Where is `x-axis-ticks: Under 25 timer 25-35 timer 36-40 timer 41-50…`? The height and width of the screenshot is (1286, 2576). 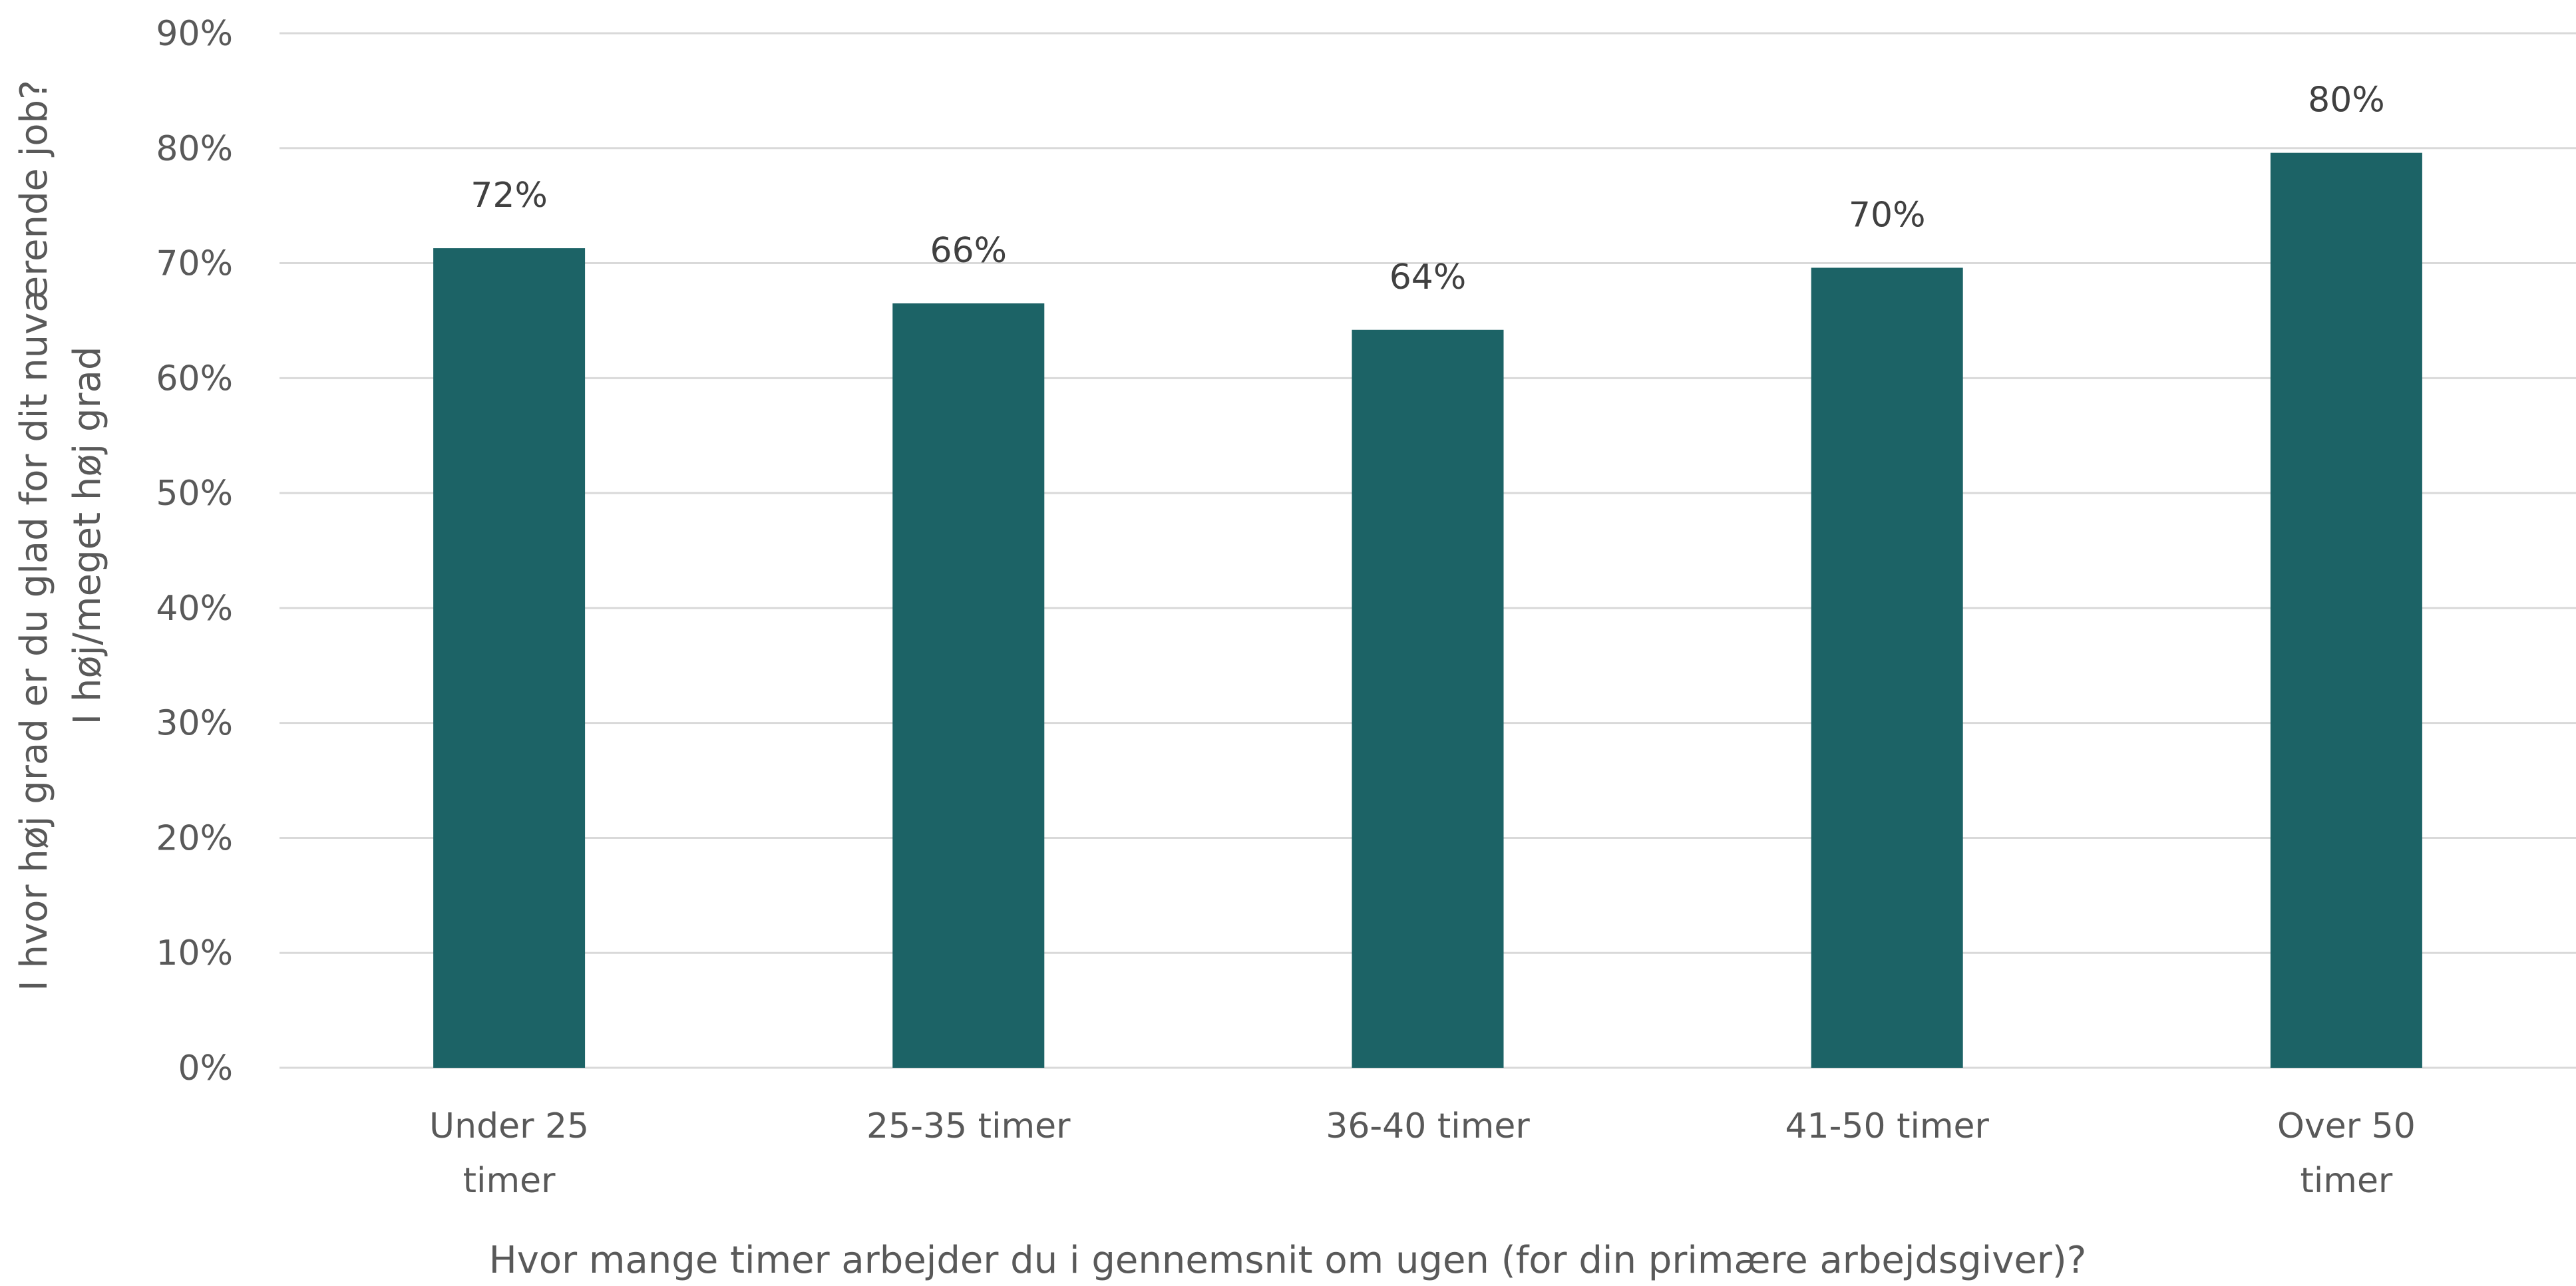
x-axis-ticks: Under 25 timer 25-35 timer 36-40 timer 41-50… is located at coordinates (1423, 1153).